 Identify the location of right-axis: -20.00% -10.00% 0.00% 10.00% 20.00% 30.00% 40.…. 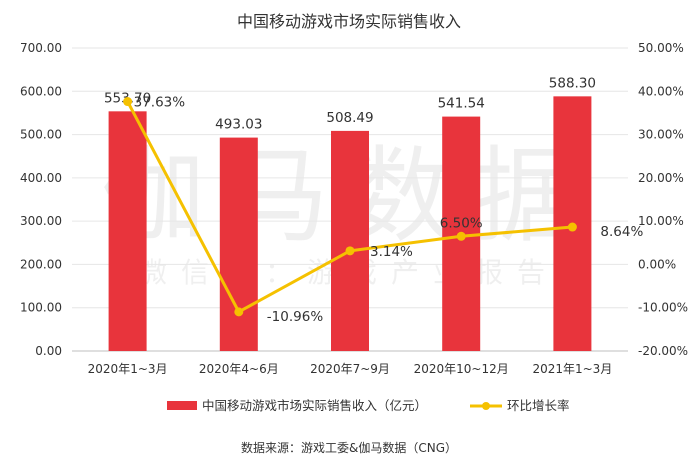
(663, 199).